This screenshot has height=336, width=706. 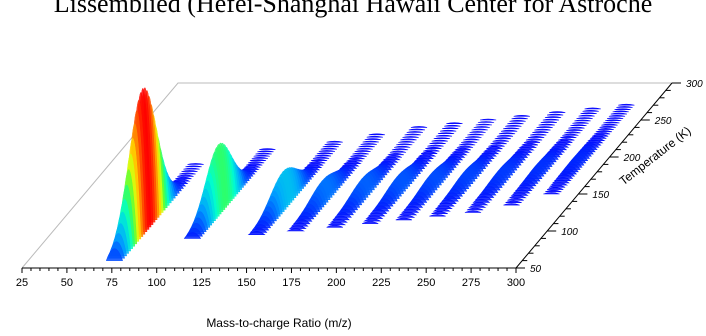 What do you see at coordinates (536, 269) in the screenshot?
I see `y-tick-label: 50` at bounding box center [536, 269].